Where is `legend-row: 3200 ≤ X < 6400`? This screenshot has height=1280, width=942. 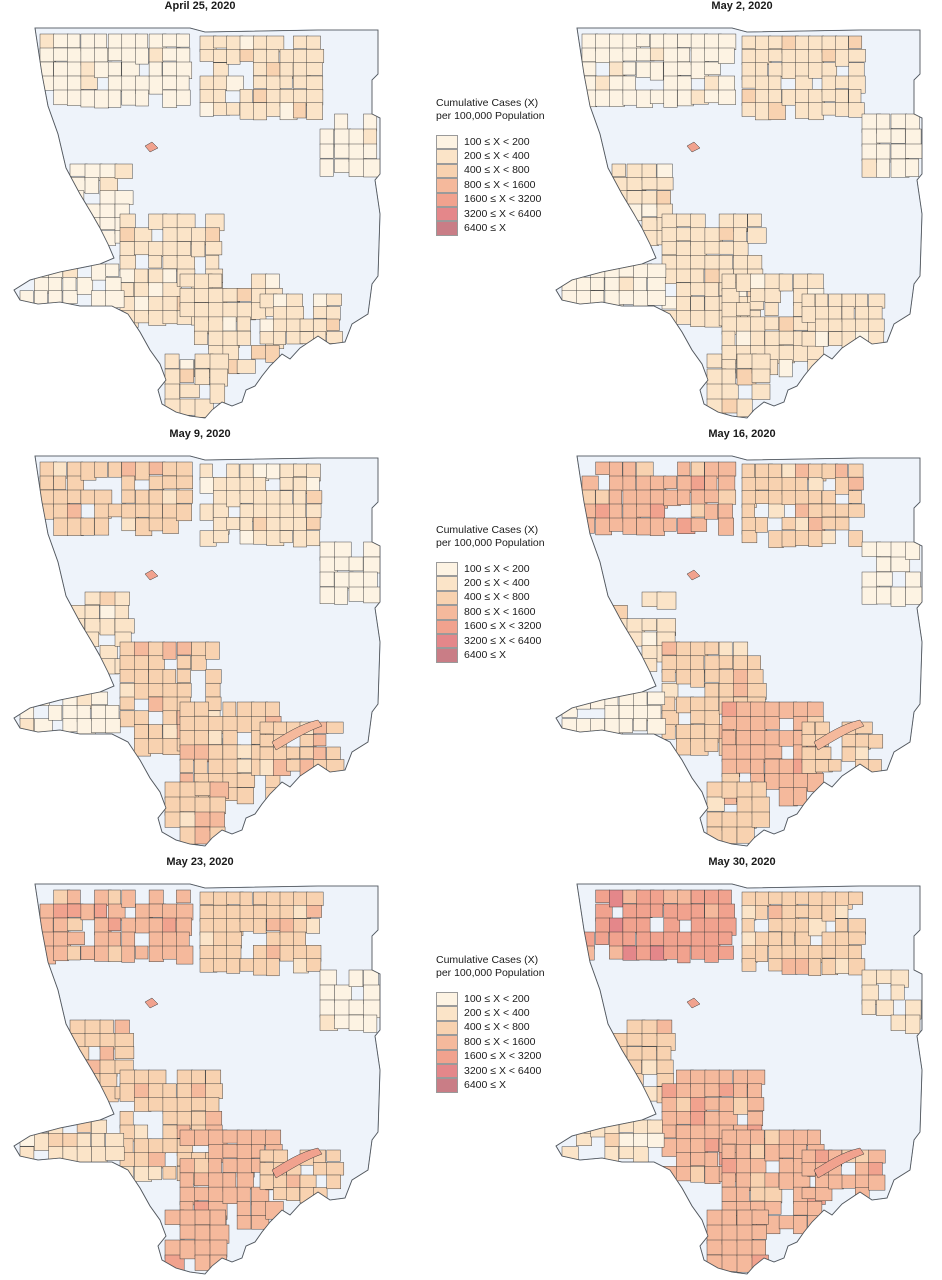 legend-row: 3200 ≤ X < 6400 is located at coordinates (516, 641).